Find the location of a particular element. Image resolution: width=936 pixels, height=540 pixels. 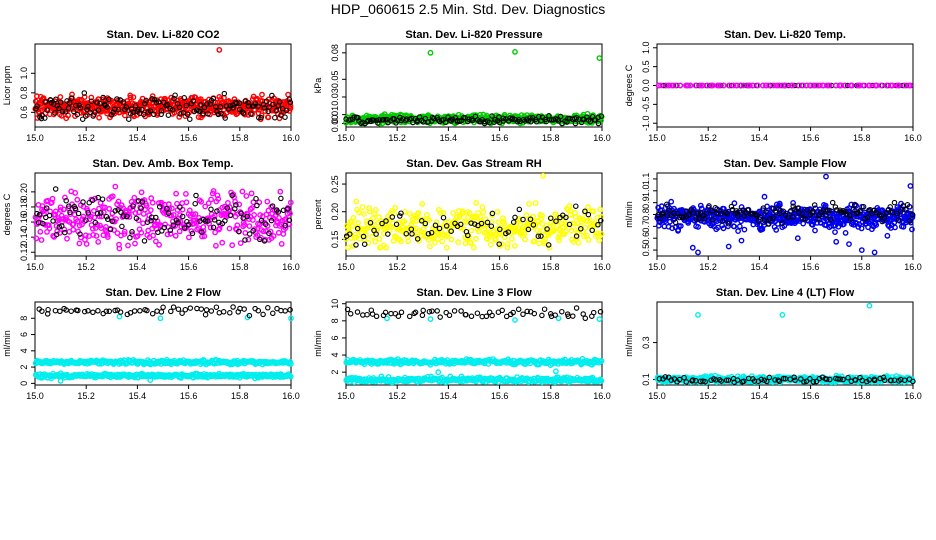

x-tick-label: 16.0 is located at coordinates (913, 267).